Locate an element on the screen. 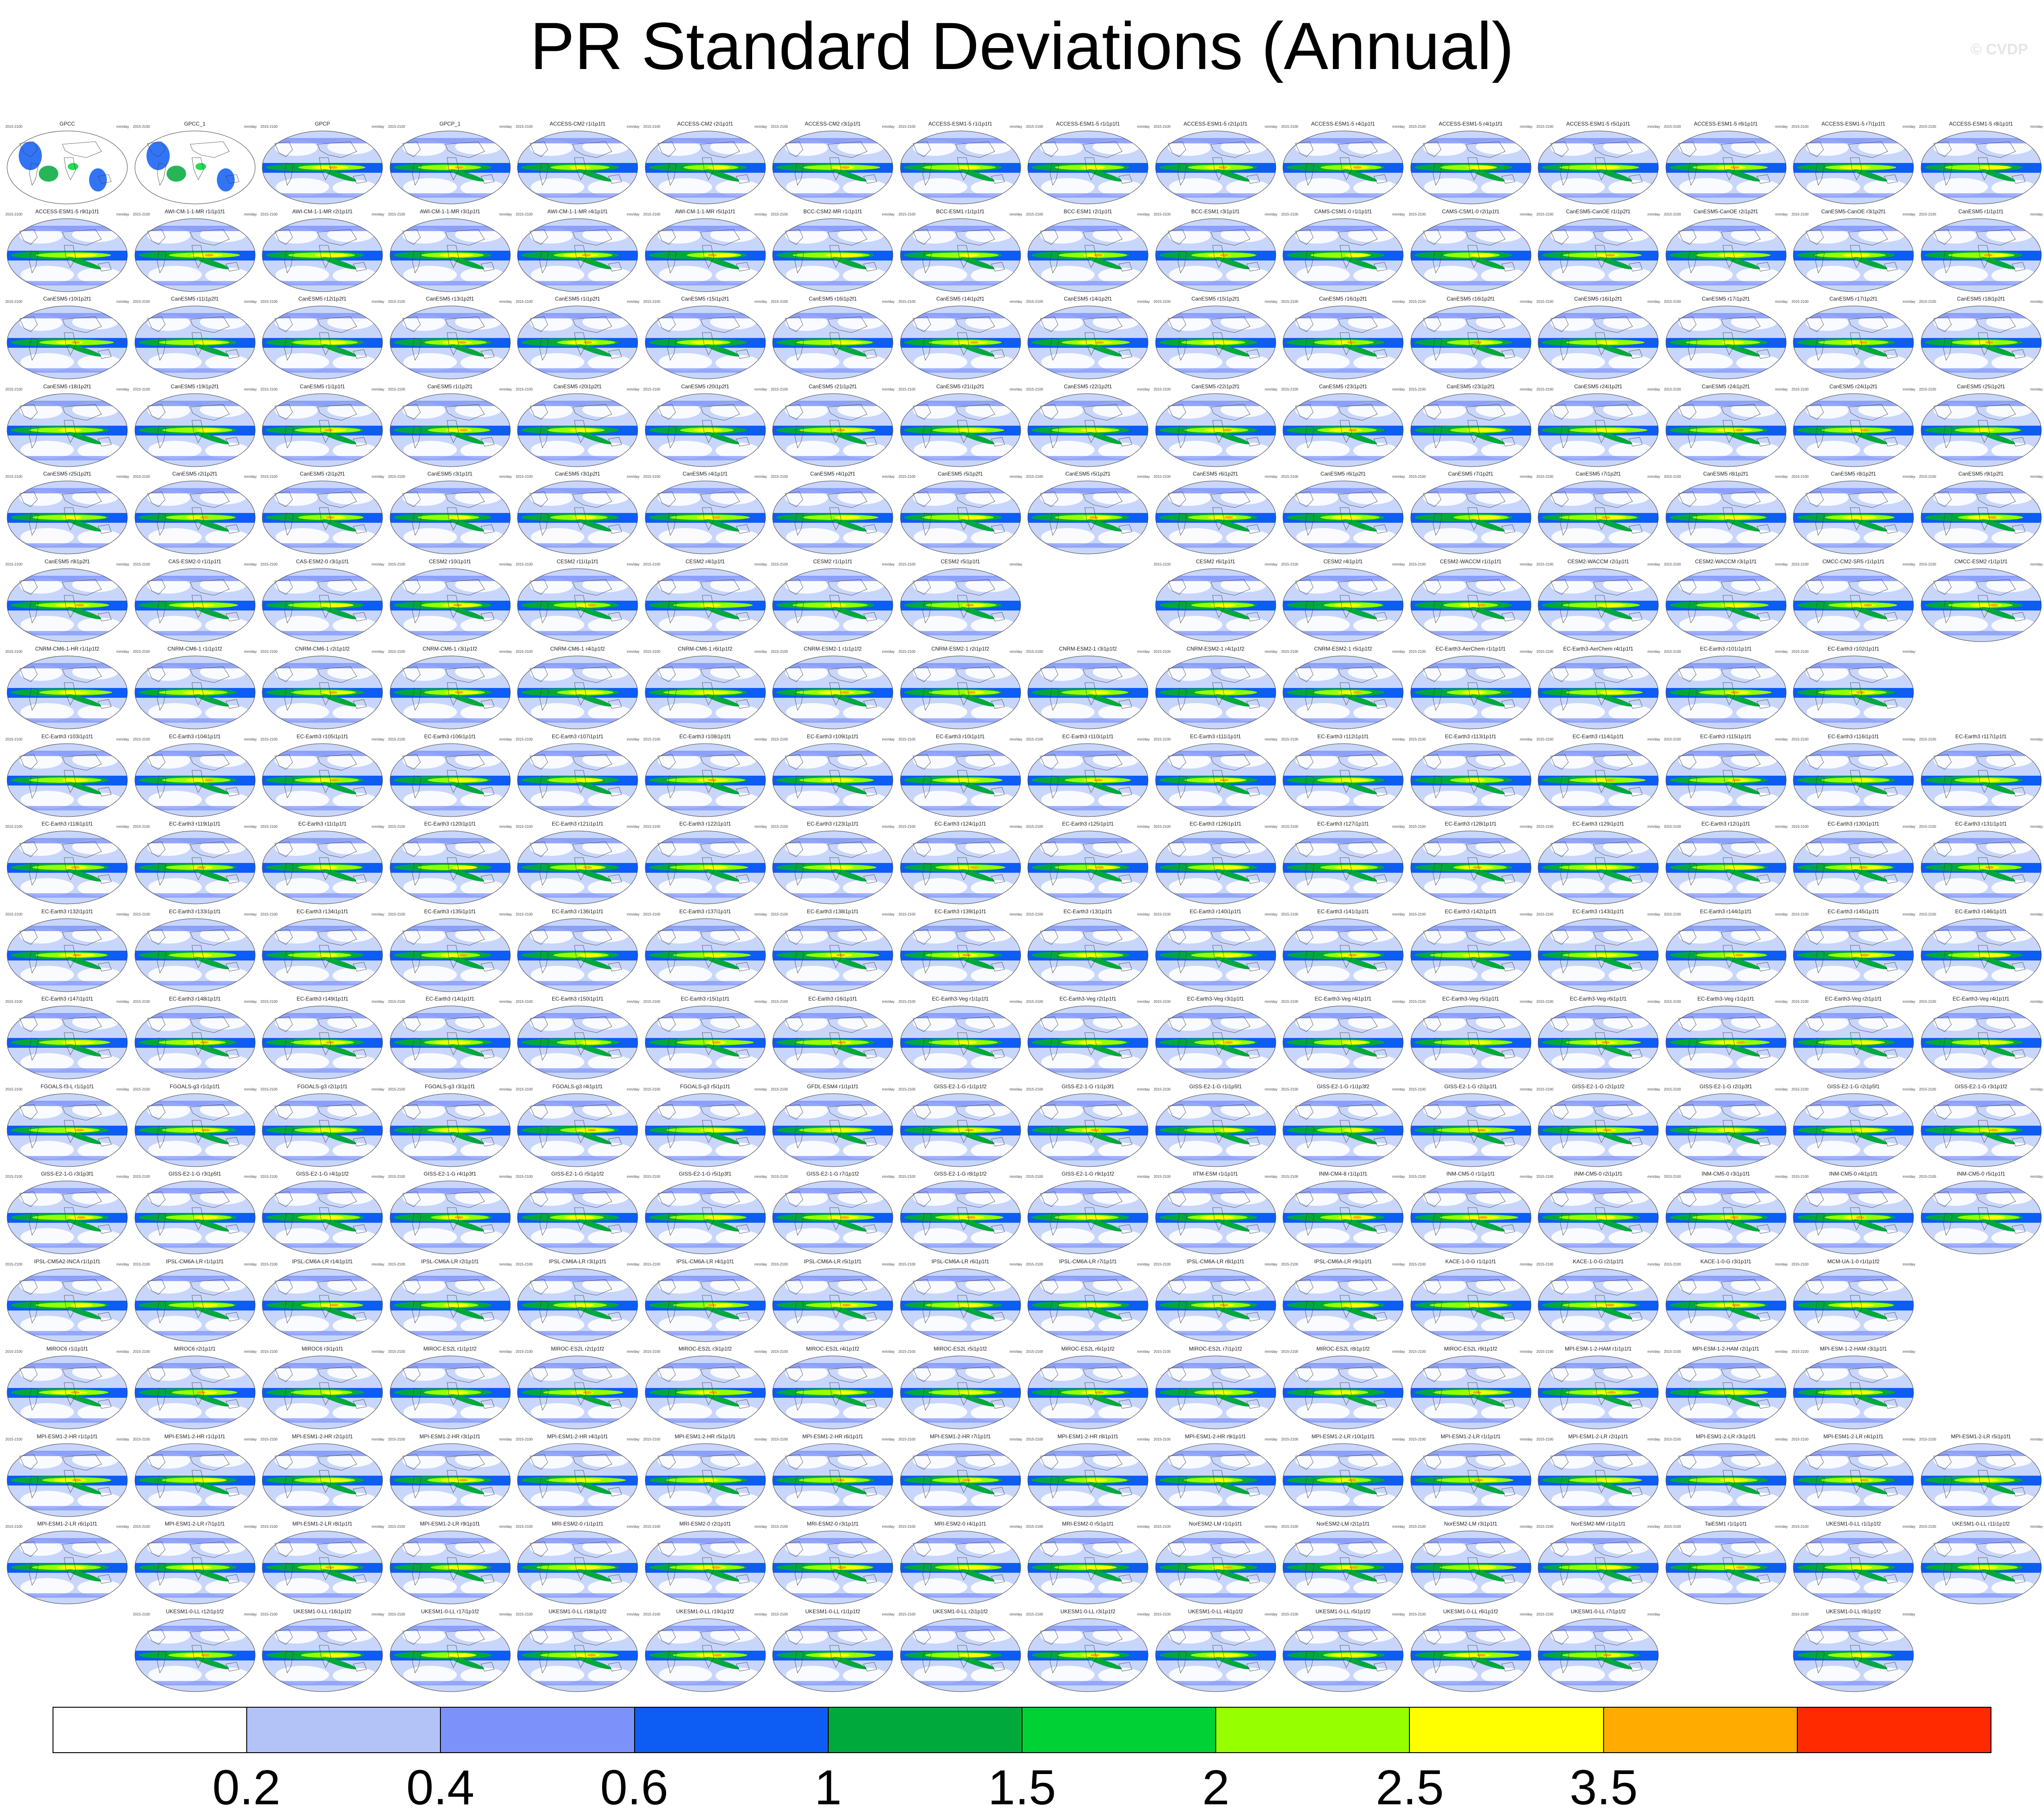 Image resolution: width=2044 pixels, height=1819 pixels. panel-title: MCM-UA-1-0 r1i1p1f2 is located at coordinates (1854, 1261).